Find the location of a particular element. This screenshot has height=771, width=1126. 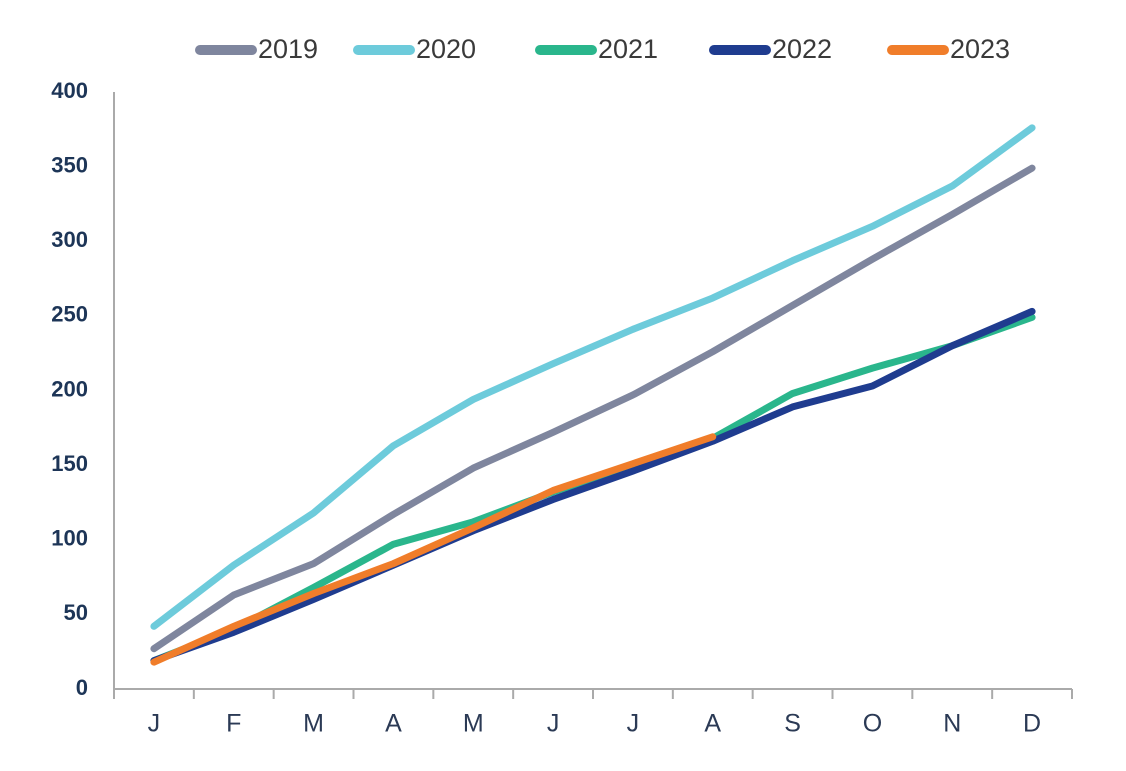

y-tick-label: 150 is located at coordinates (69, 463).